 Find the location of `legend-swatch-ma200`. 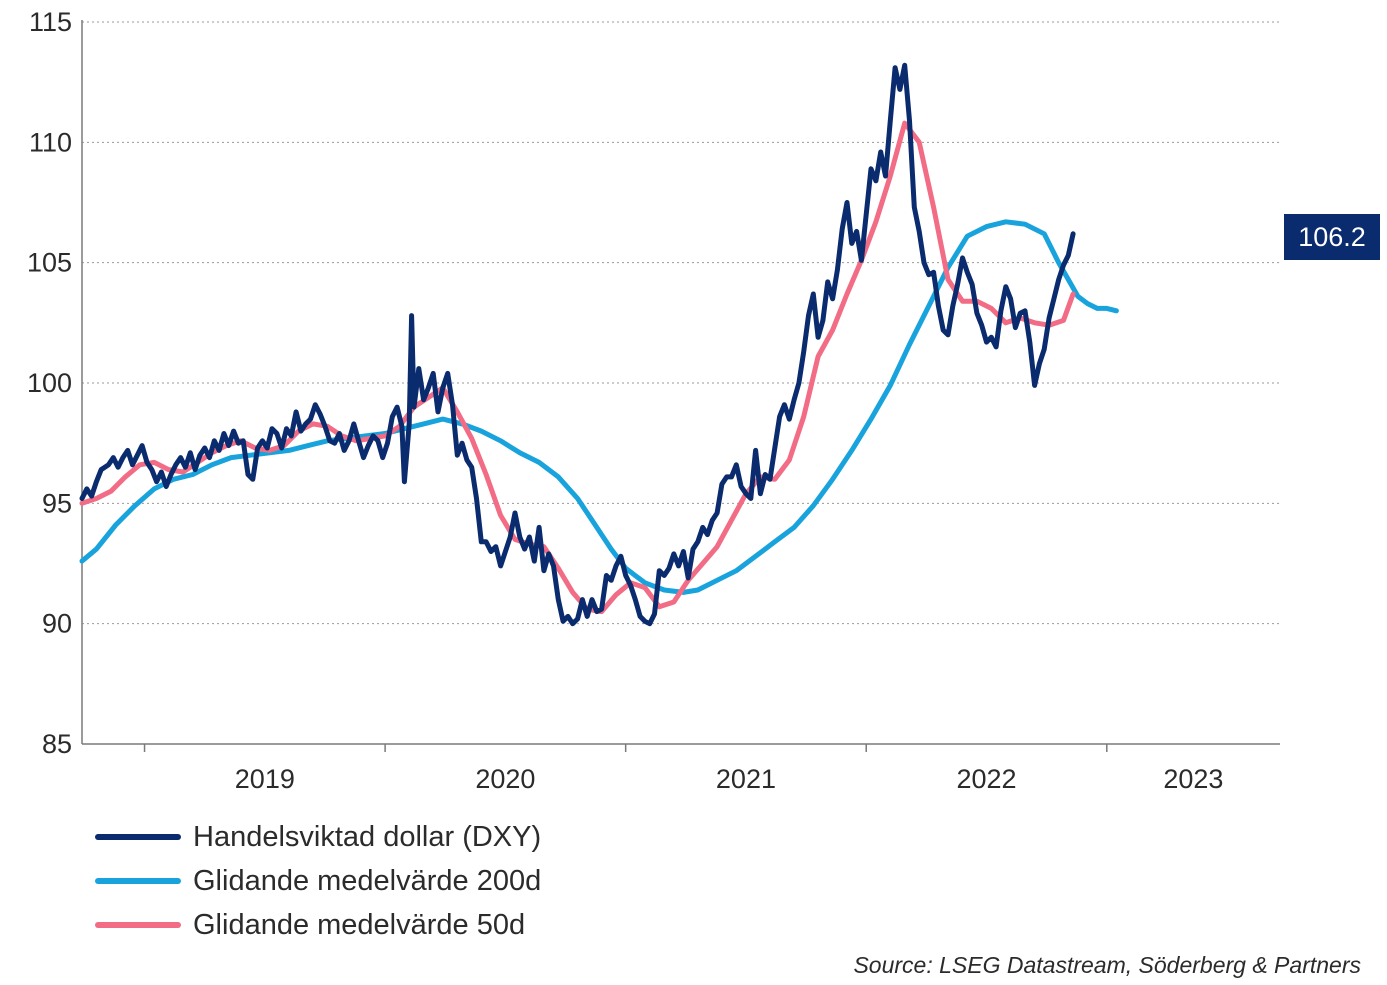

legend-swatch-ma200 is located at coordinates (138, 881).